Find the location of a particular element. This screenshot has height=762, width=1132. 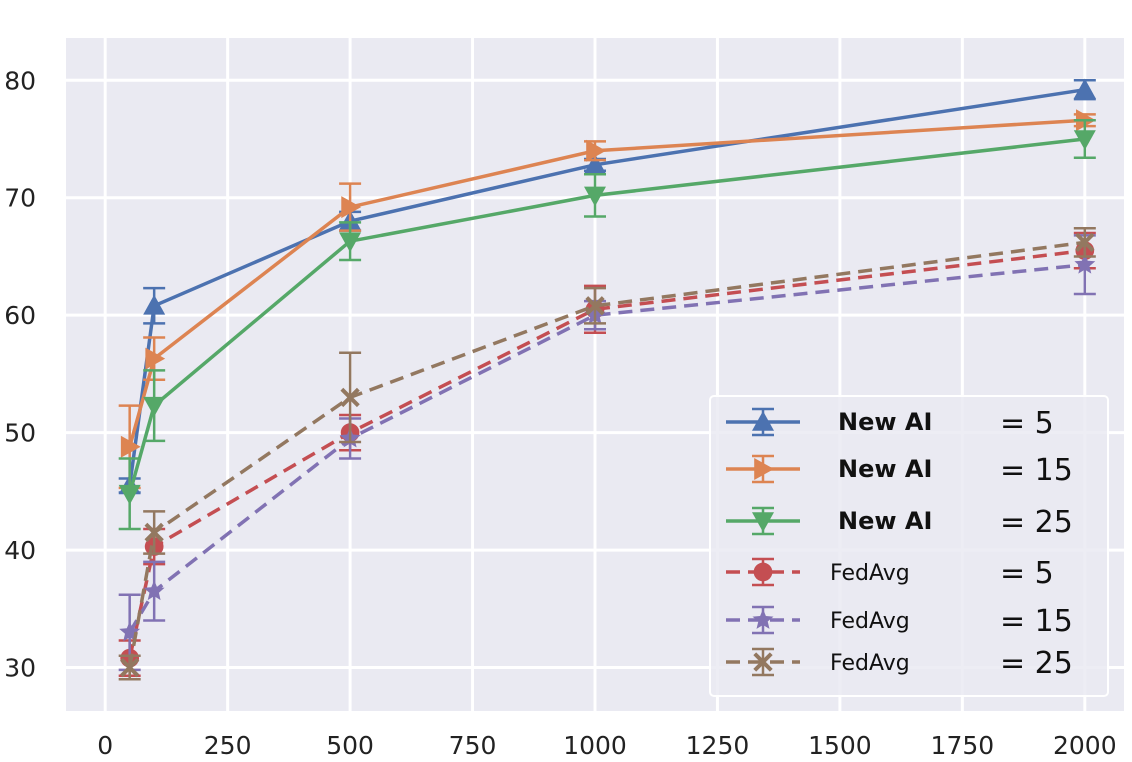

x-tick-label: 2000 is located at coordinates (1085, 745).